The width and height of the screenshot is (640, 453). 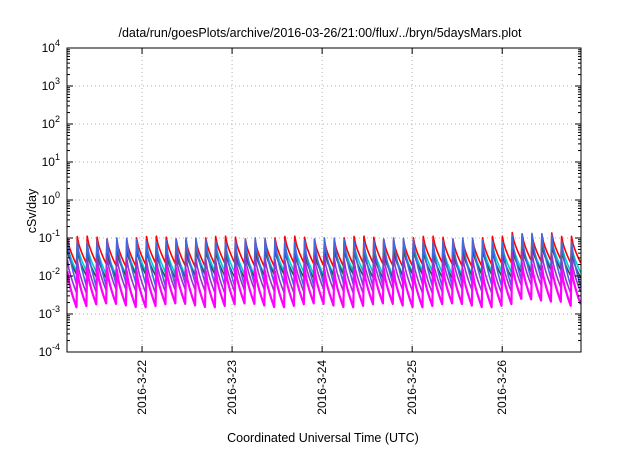 What do you see at coordinates (51, 84) in the screenshot?
I see `y-tick-label: 10³` at bounding box center [51, 84].